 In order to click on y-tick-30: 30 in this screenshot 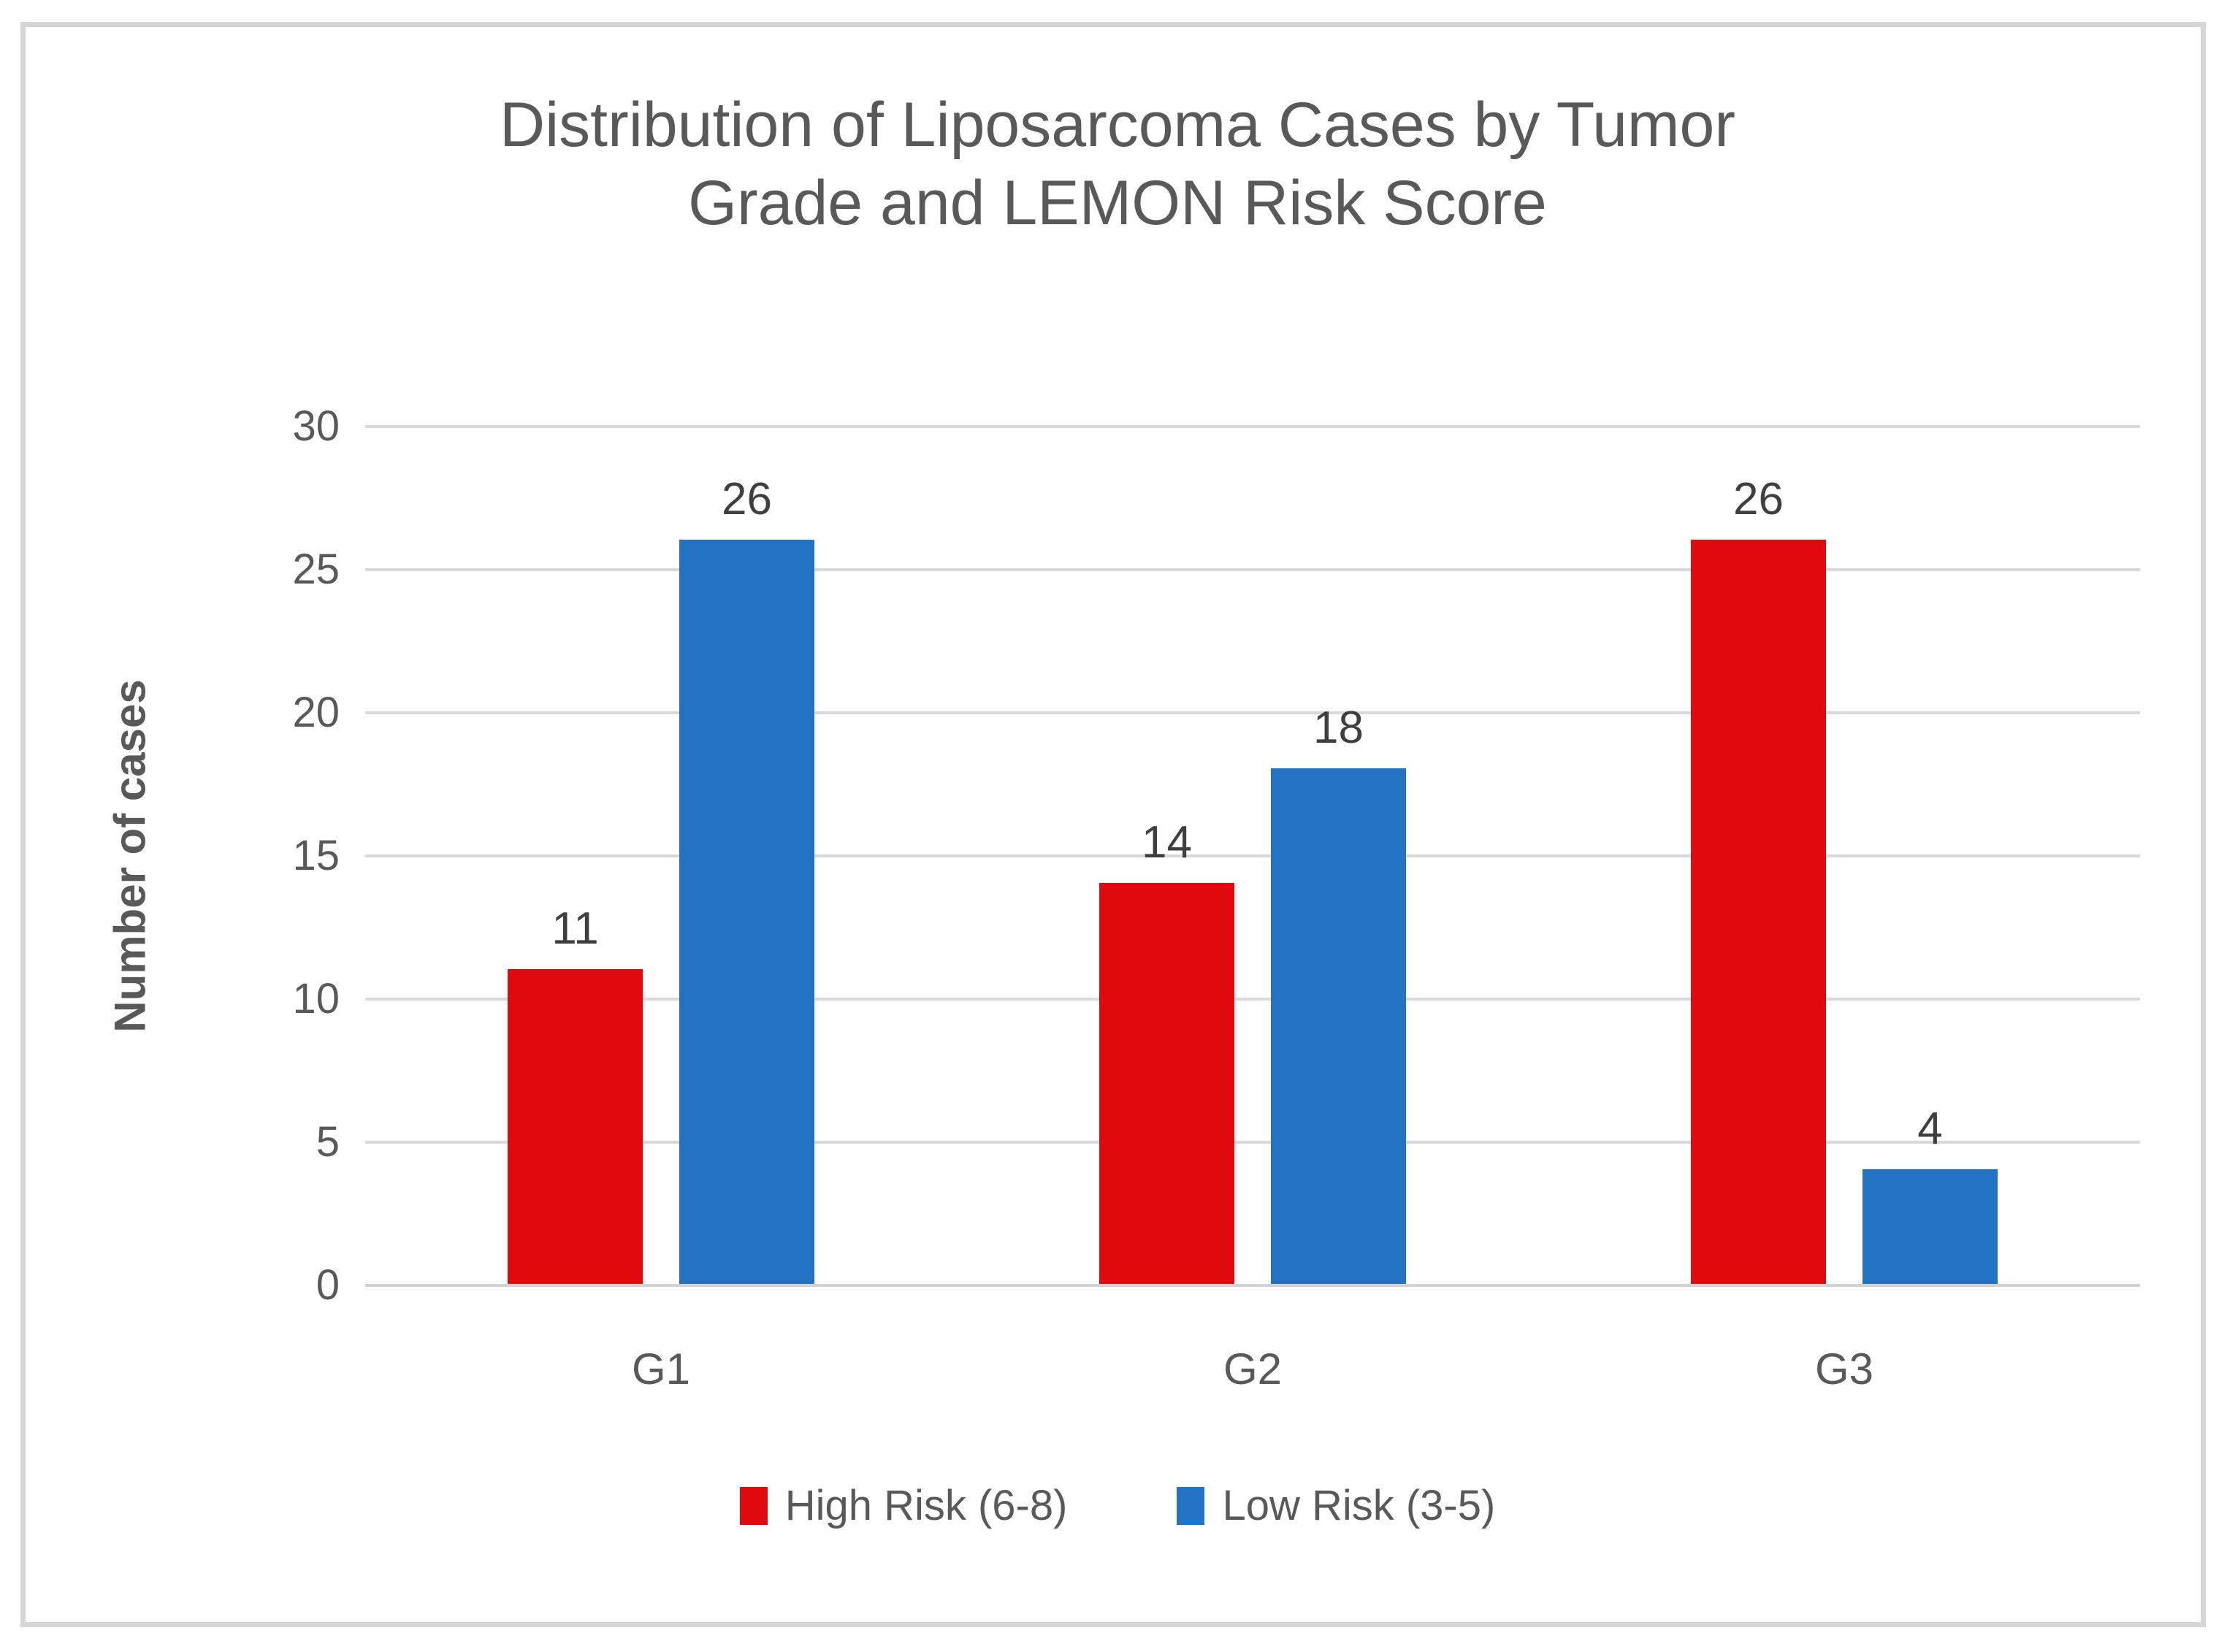, I will do `click(316, 426)`.